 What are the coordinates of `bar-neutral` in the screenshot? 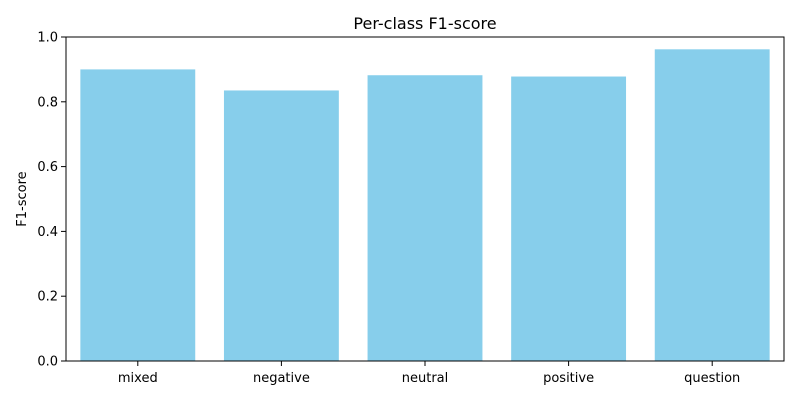 It's located at (425, 218).